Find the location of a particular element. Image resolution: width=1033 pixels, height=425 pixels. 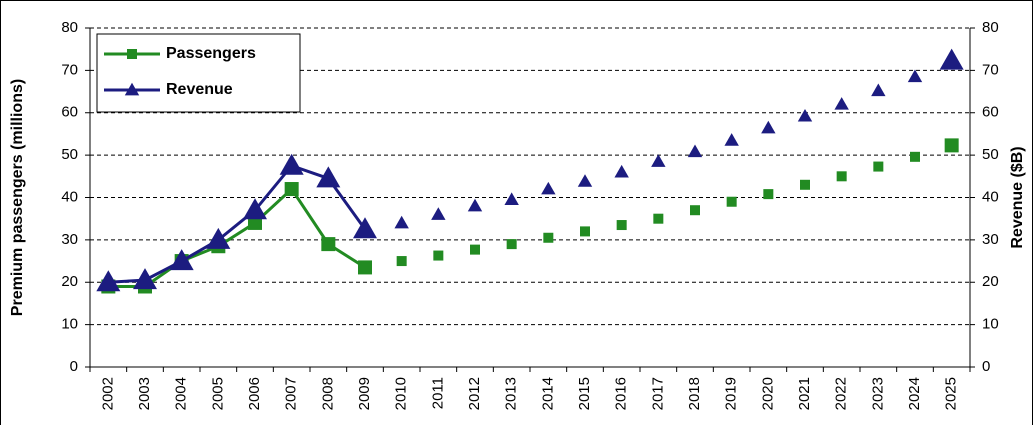

x-tick-label: 2004 is located at coordinates (181, 393).